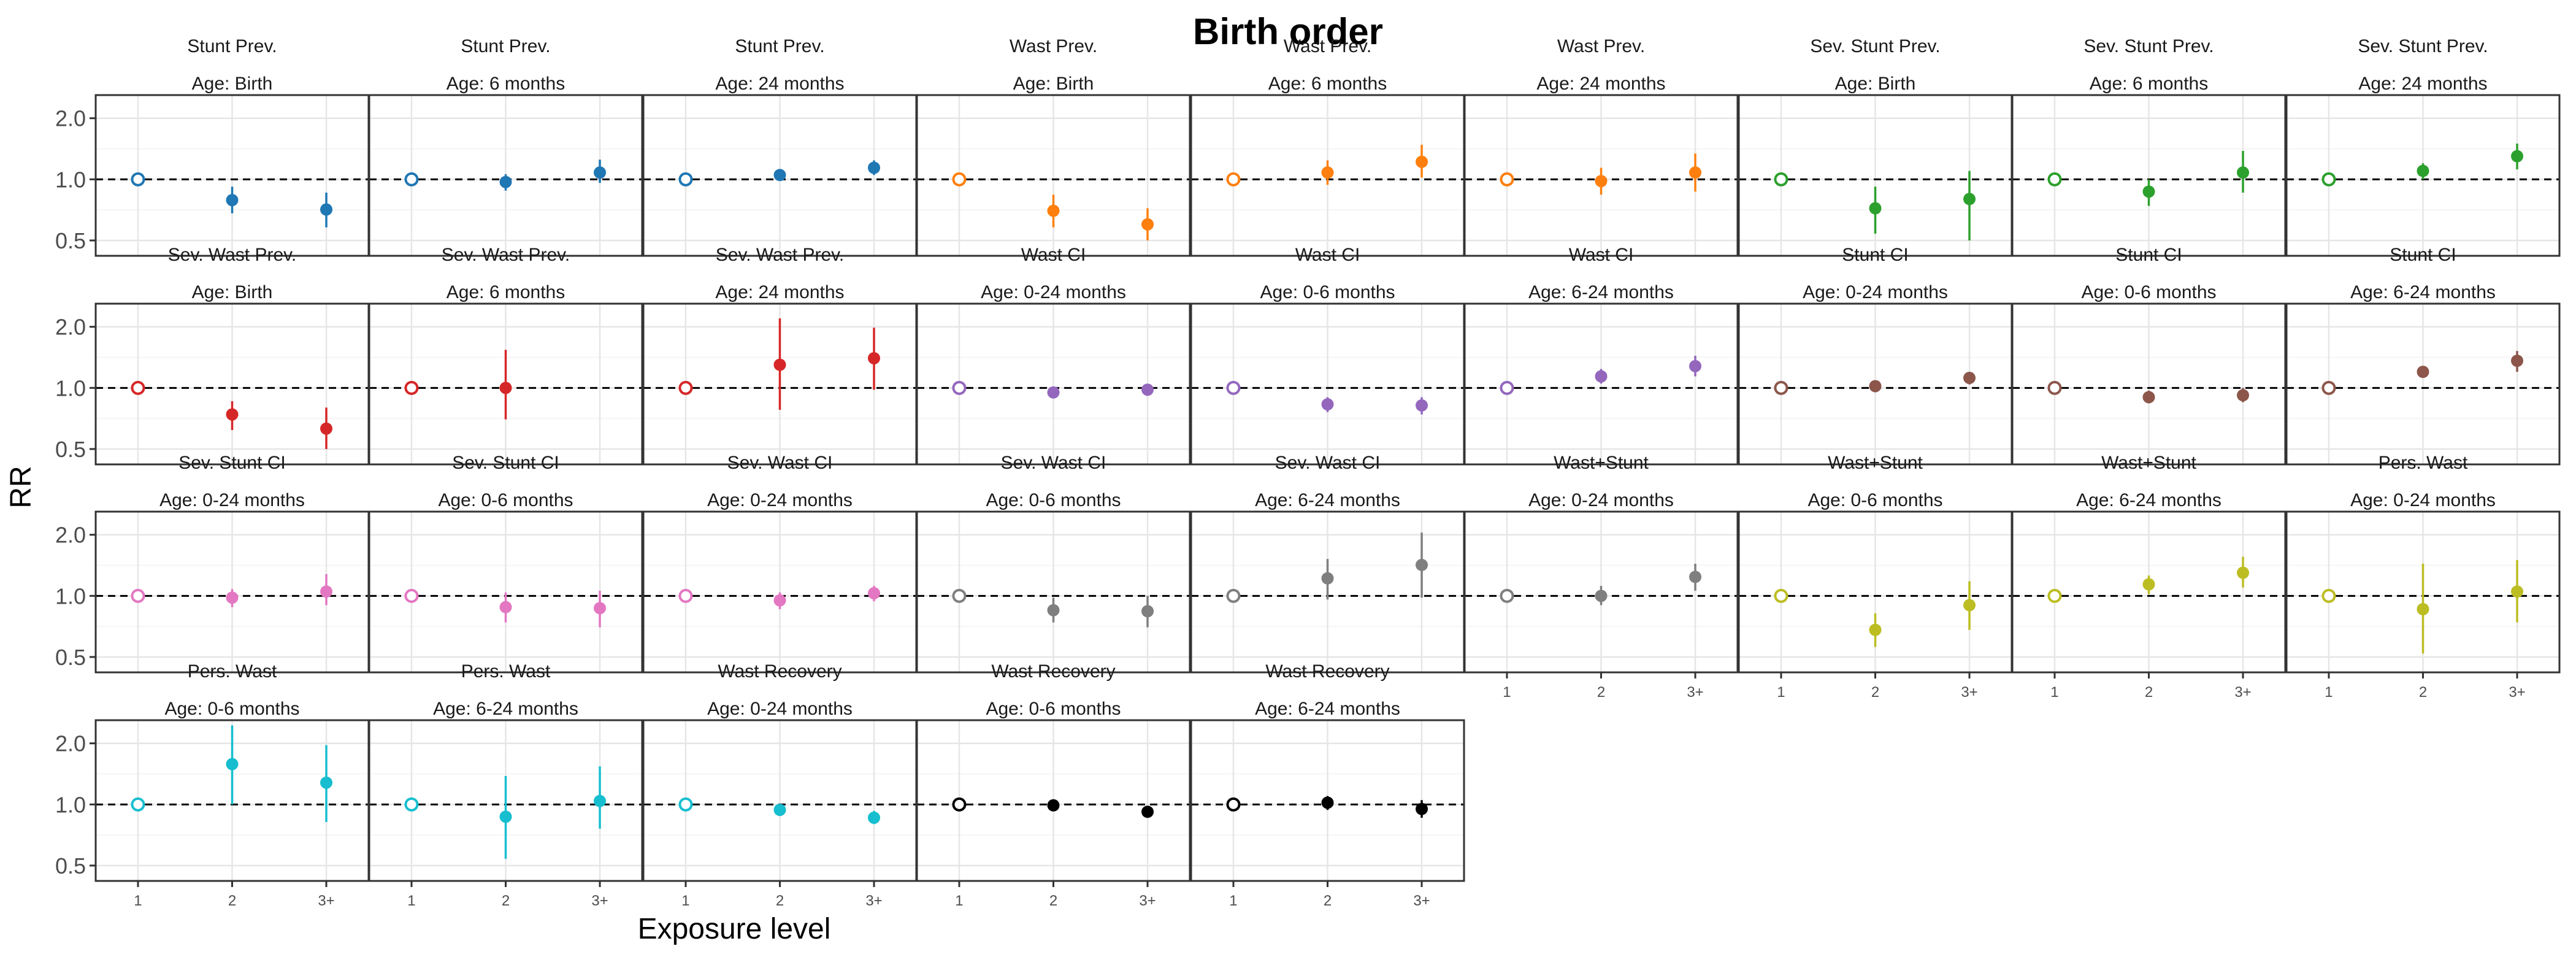 The height and width of the screenshot is (957, 2576). Describe the element at coordinates (779, 672) in the screenshot. I see `panel-title-outcome: Wast Recovery` at that location.